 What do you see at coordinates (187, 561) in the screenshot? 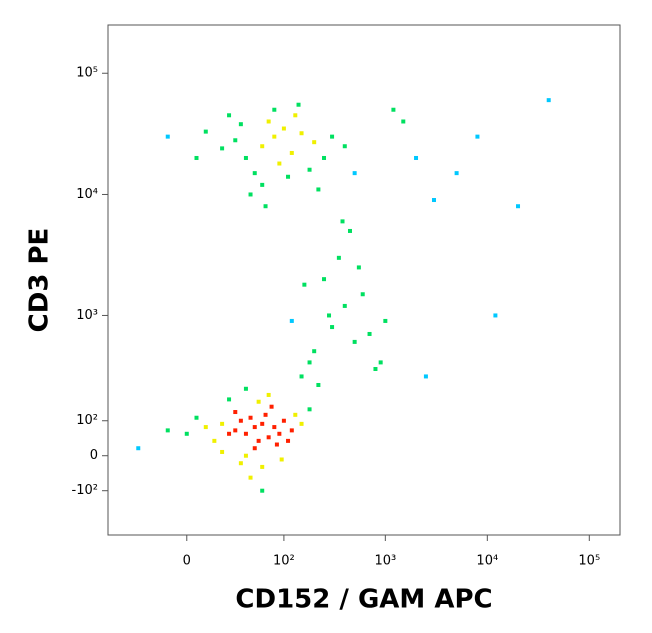
I see `x-tick-label: 0` at bounding box center [187, 561].